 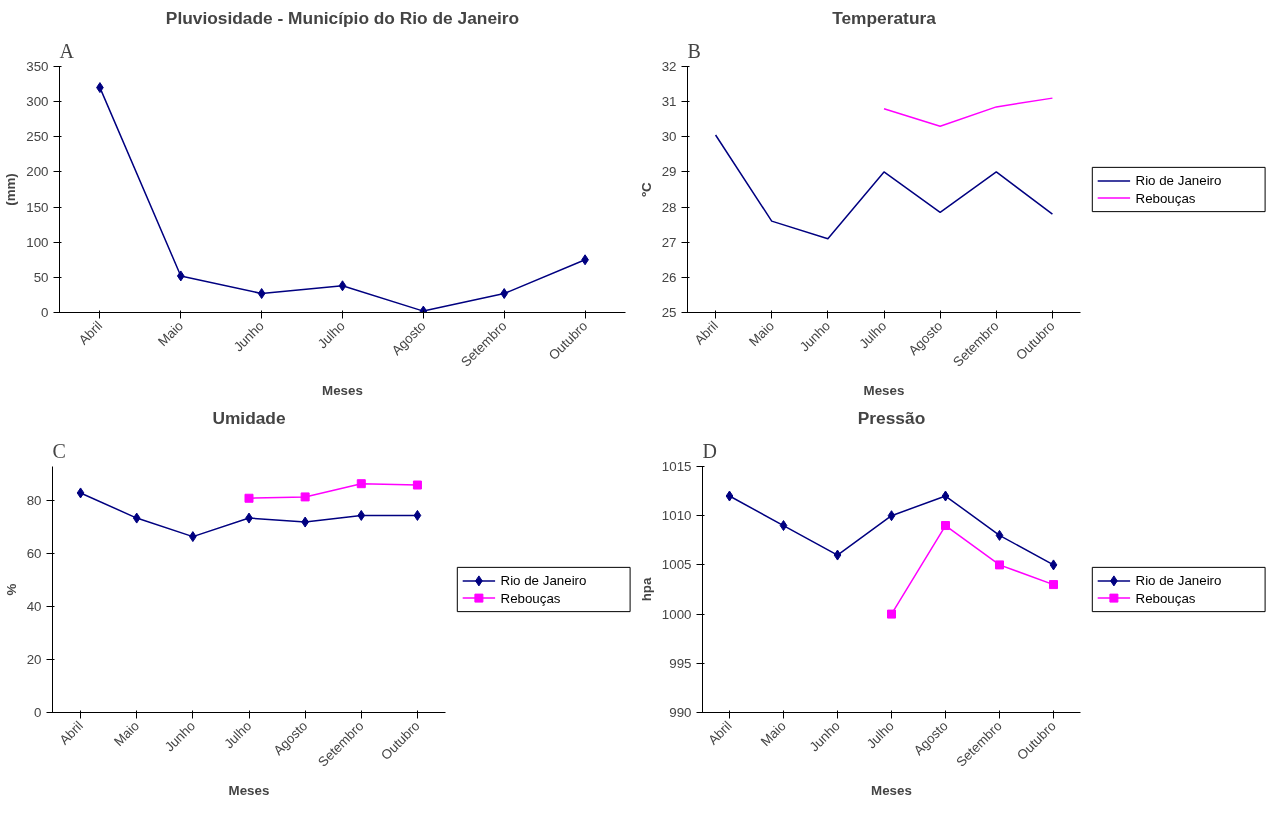 I want to click on y-tick-label: 150, so click(x=37, y=207).